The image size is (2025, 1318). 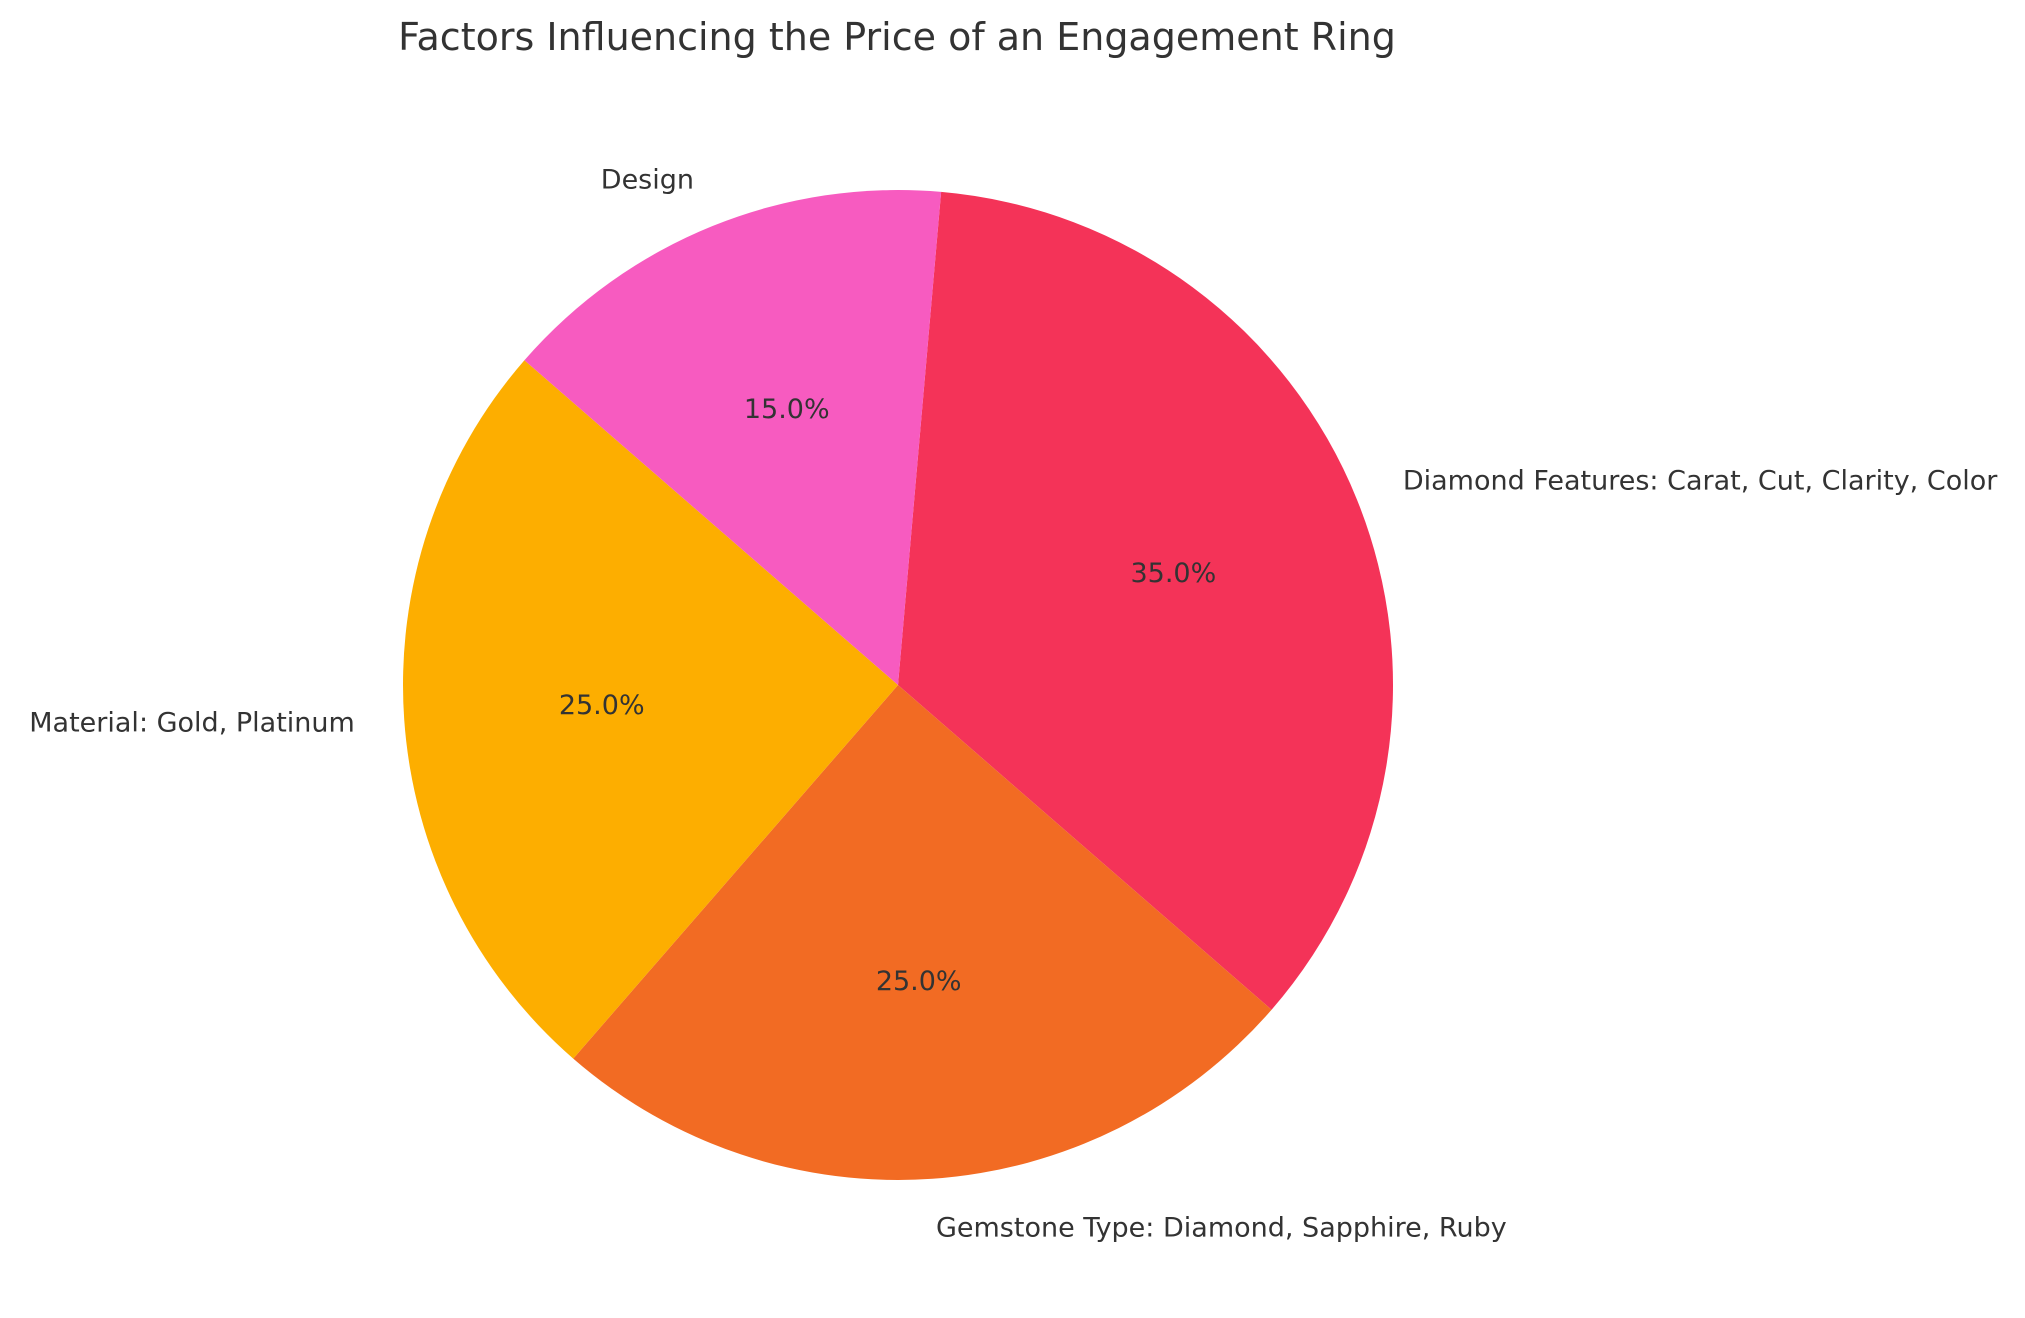 I want to click on percent-label-diamond-features: 35.0%, so click(x=1173, y=573).